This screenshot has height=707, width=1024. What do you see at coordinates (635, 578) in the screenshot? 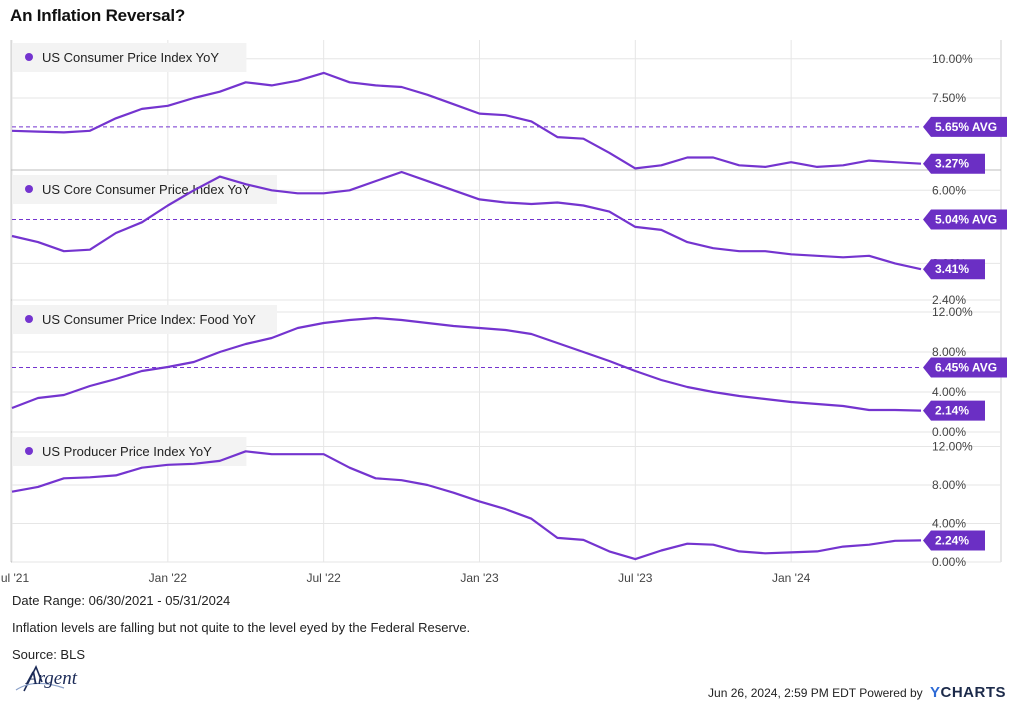
I see `x-tick-label: Jul '23` at bounding box center [635, 578].